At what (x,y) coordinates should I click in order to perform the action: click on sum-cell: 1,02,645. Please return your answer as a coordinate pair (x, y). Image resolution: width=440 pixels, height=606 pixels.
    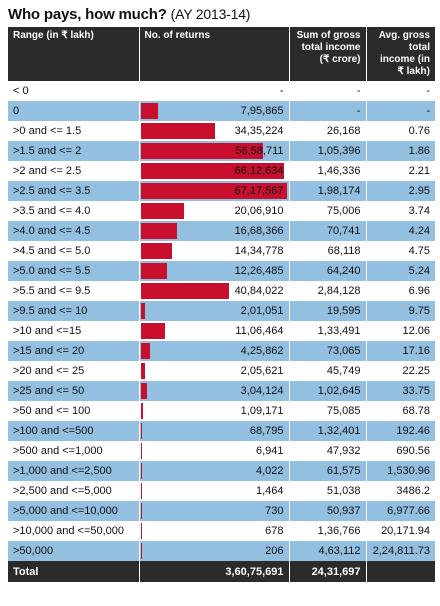
    Looking at the image, I should click on (328, 391).